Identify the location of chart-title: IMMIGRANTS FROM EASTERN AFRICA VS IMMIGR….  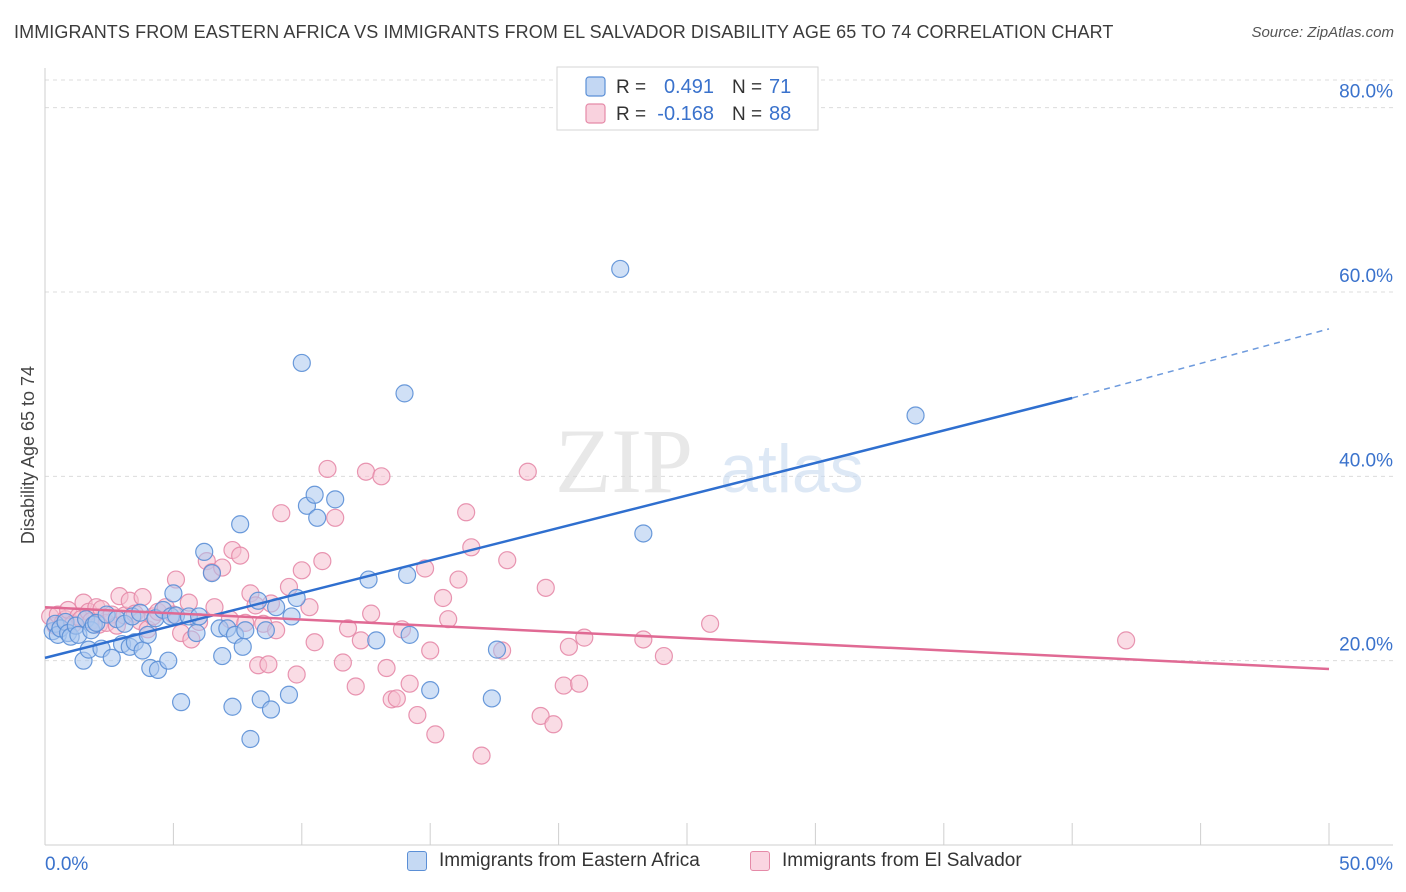
(564, 32).